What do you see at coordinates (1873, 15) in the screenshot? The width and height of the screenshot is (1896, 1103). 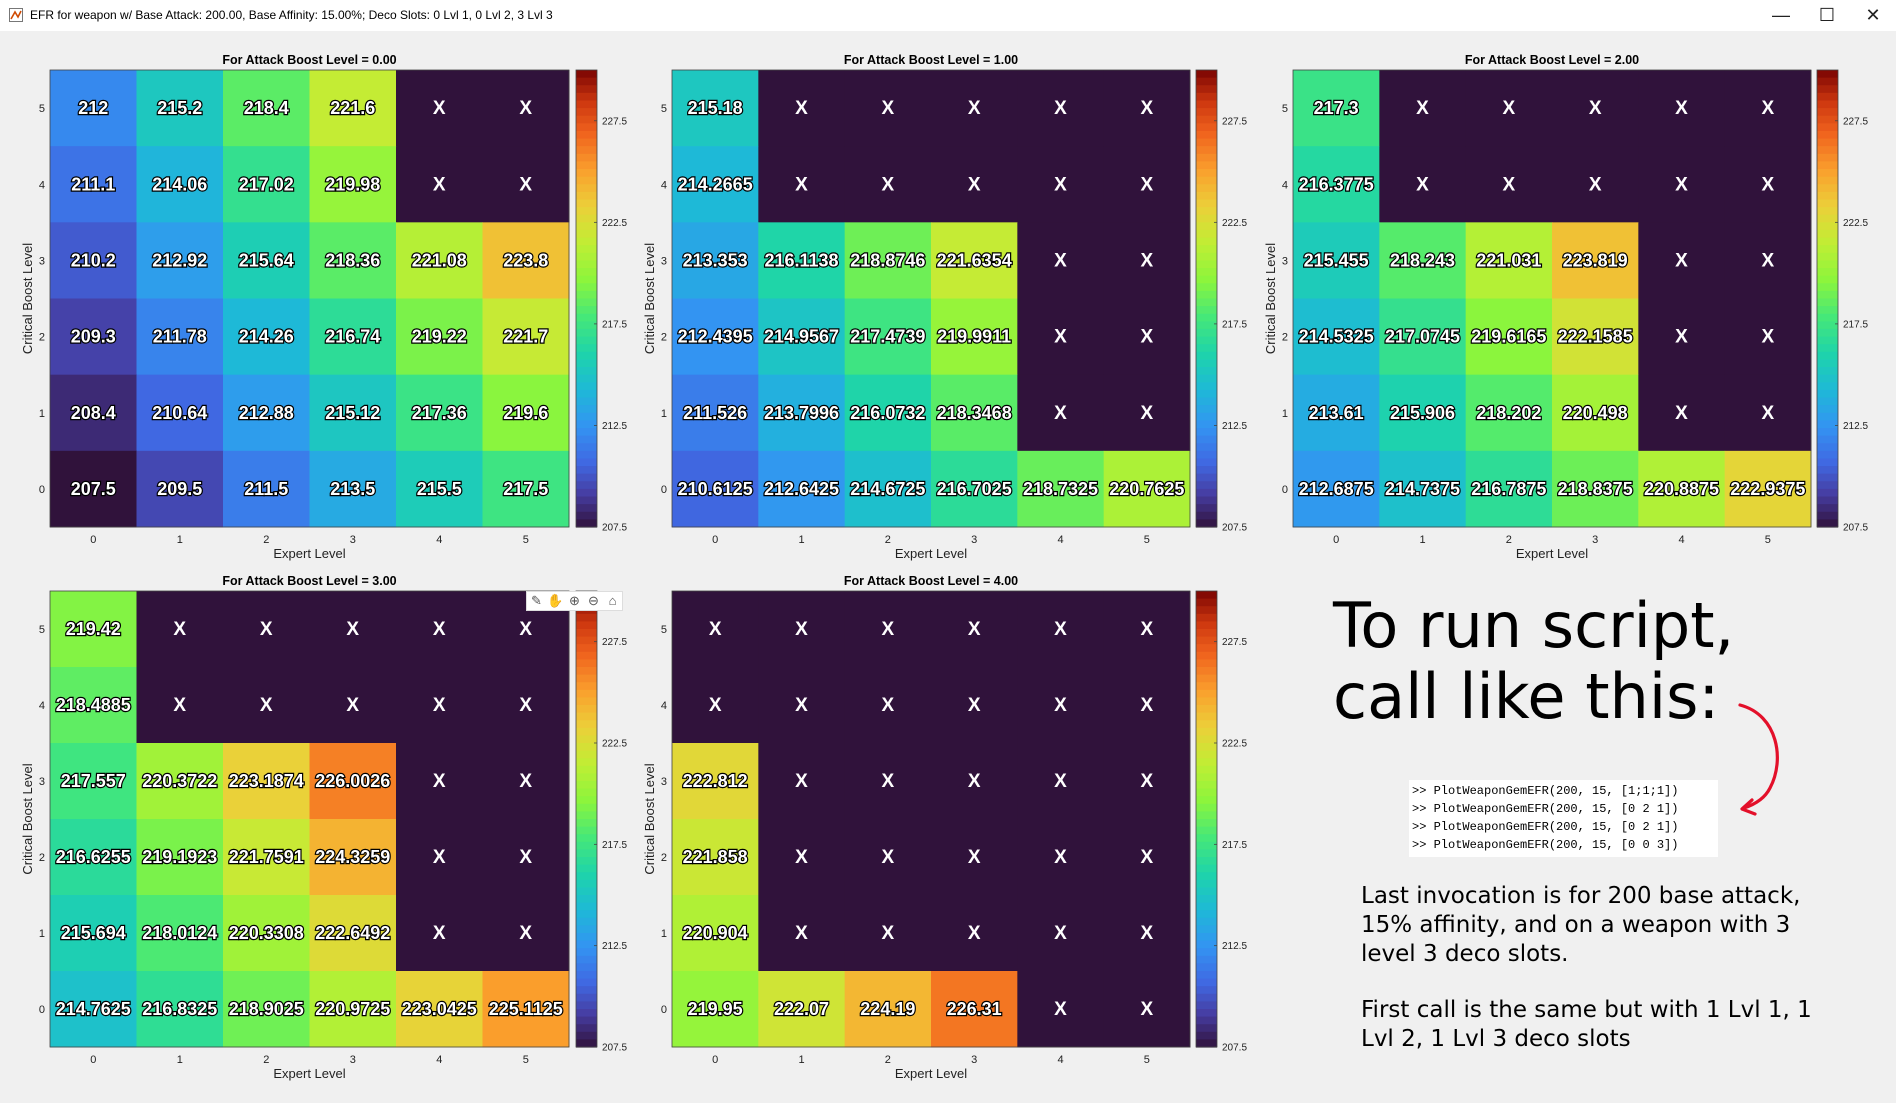 I see `close-button: ✕` at bounding box center [1873, 15].